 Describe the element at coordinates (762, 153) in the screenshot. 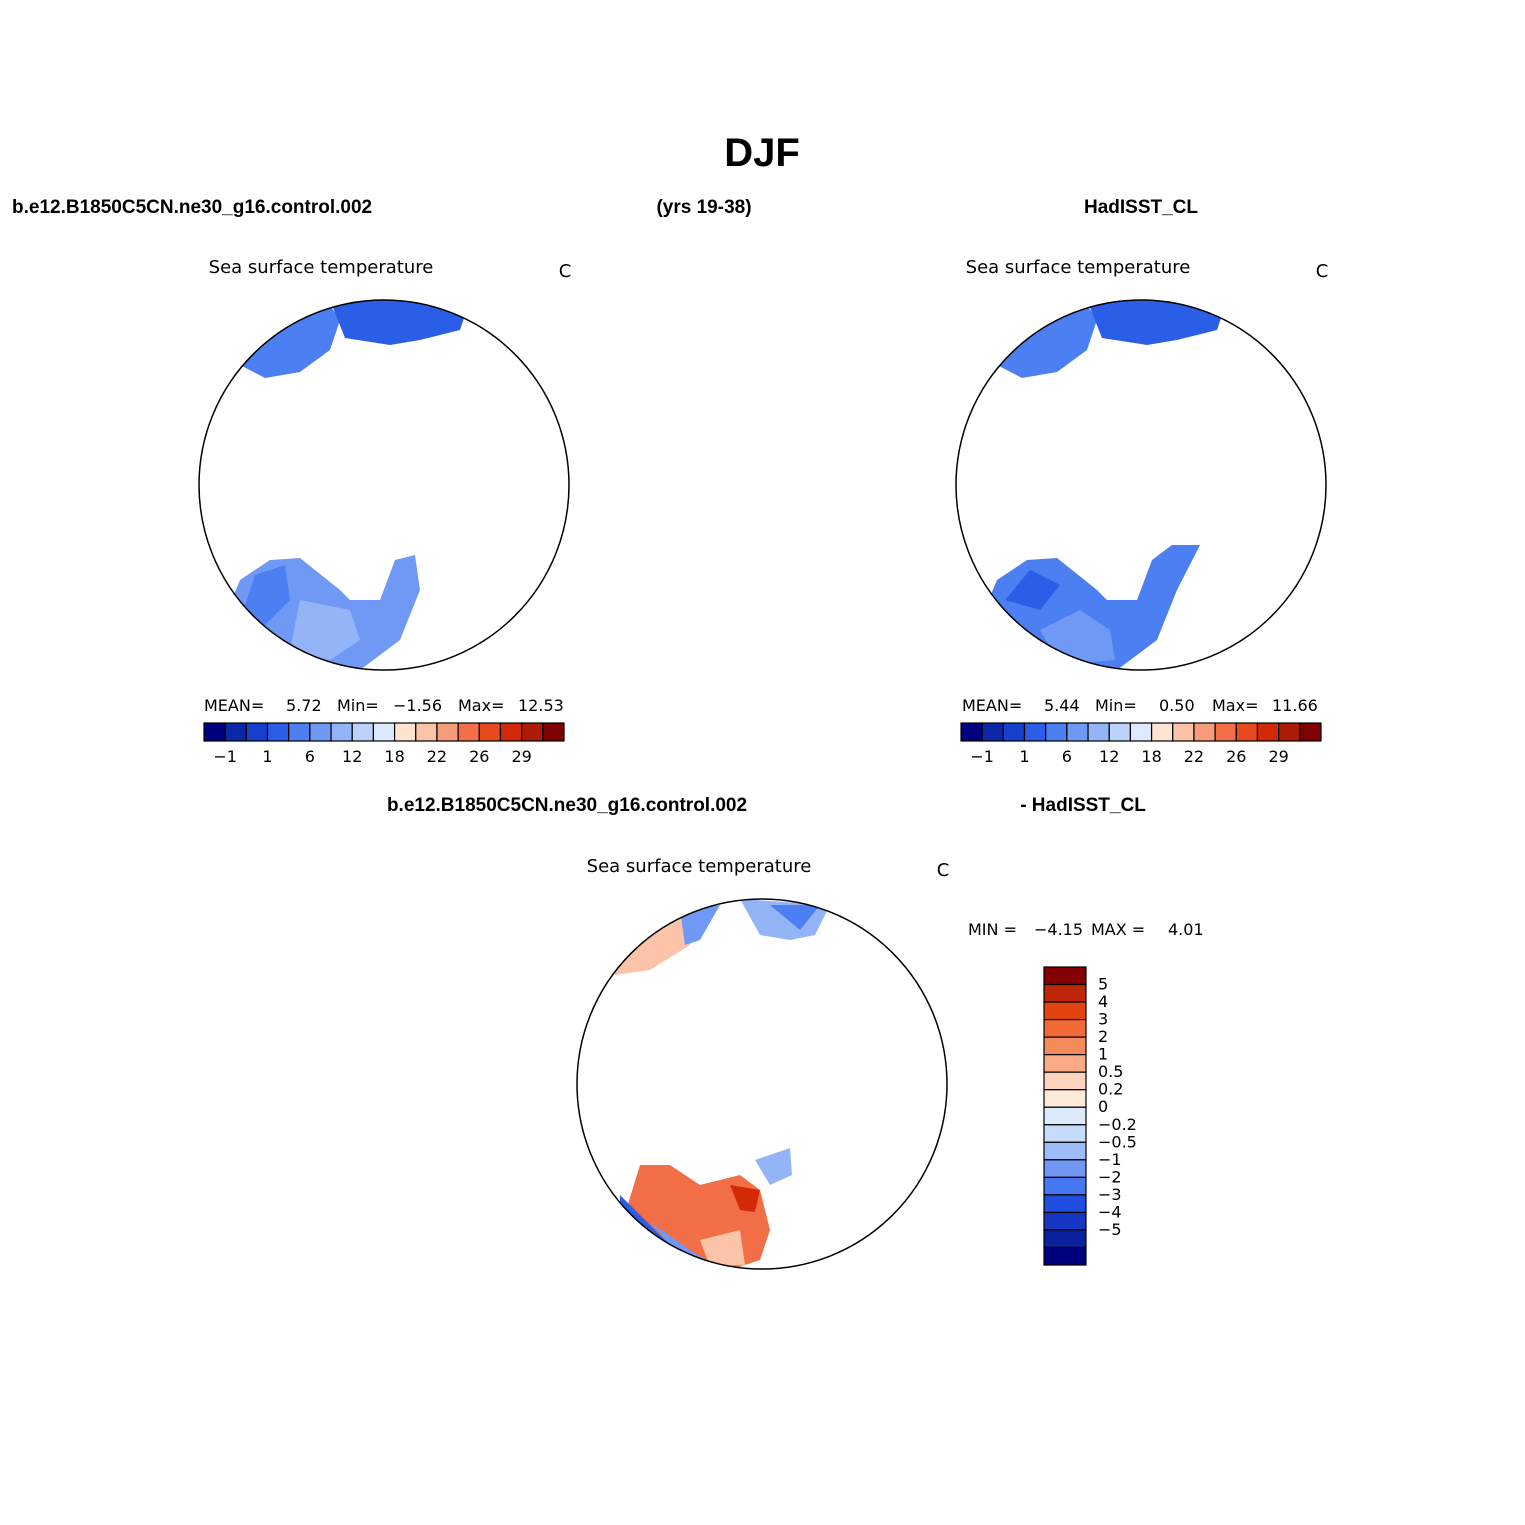

I see `figure-title: DJF` at that location.